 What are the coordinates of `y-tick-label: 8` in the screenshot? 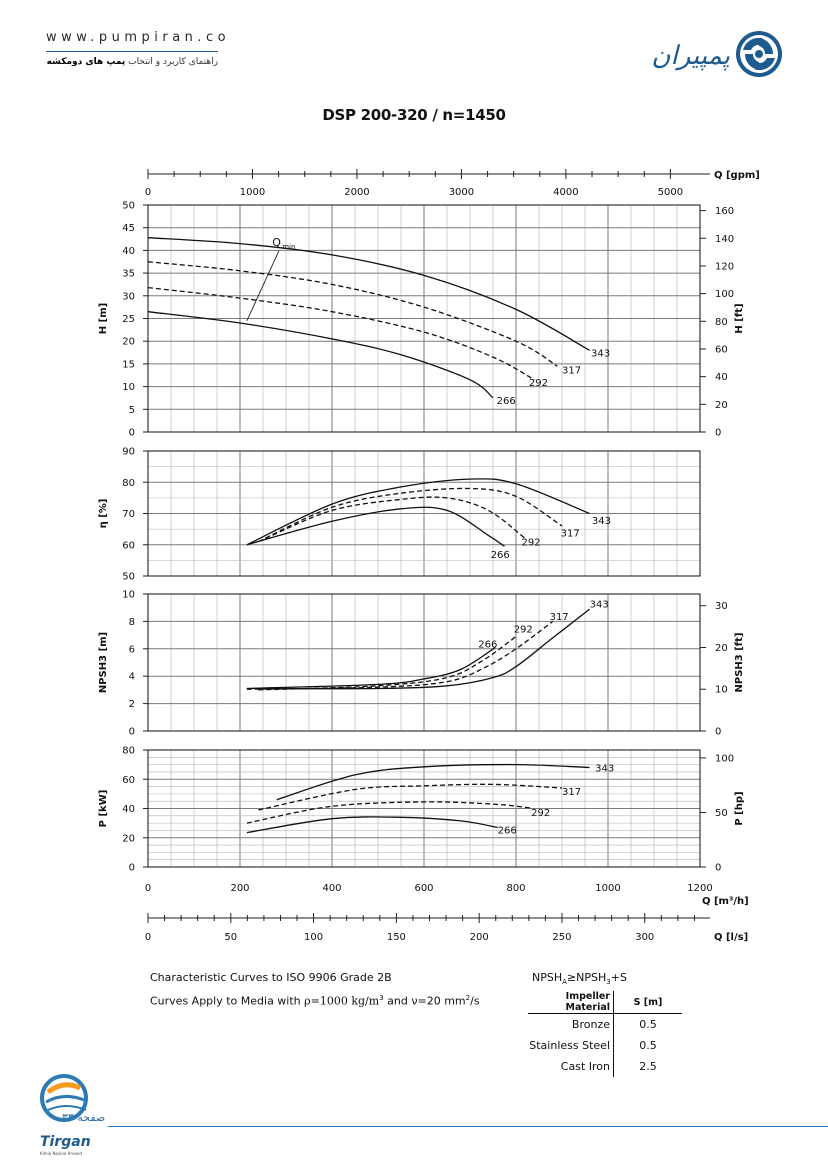 It's located at (132, 622).